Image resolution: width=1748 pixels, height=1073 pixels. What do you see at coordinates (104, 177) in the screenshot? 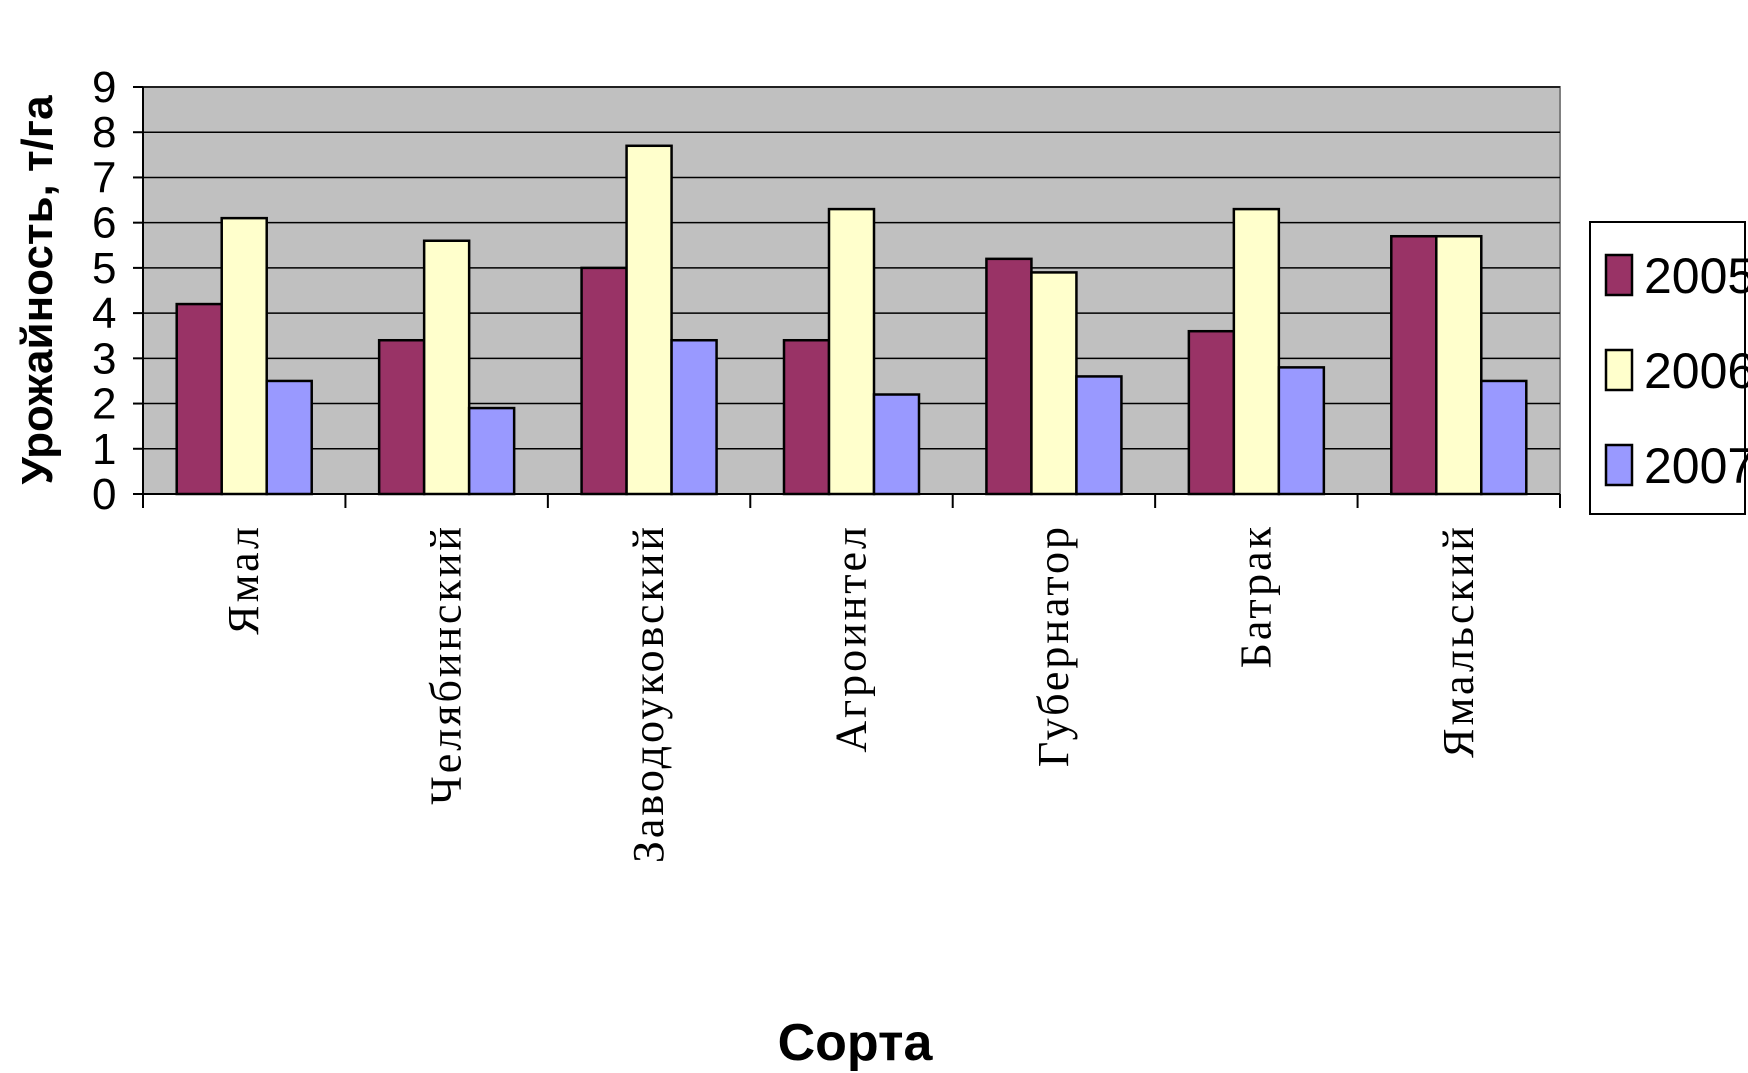
I see `y-tick-label: 7` at bounding box center [104, 177].